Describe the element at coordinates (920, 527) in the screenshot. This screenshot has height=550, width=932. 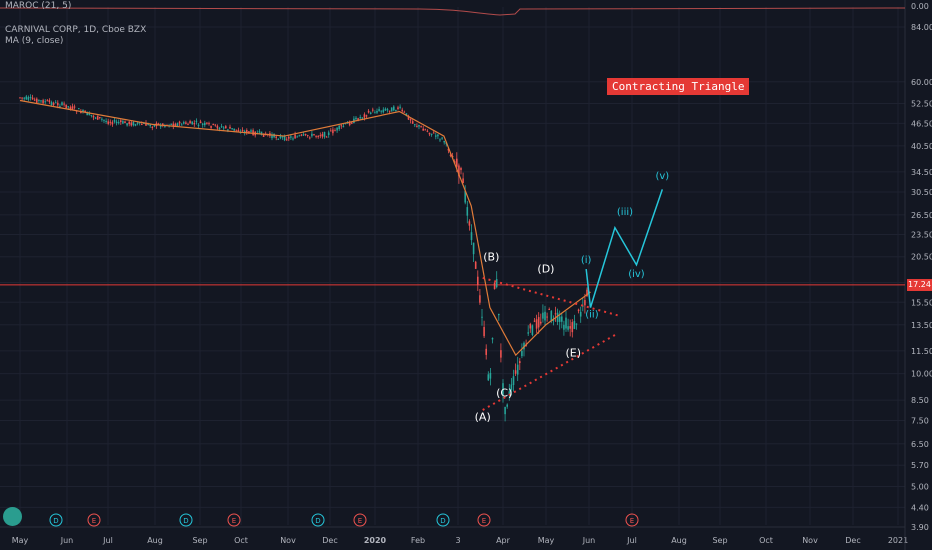
I see `y-tick-label: 3.90` at that location.